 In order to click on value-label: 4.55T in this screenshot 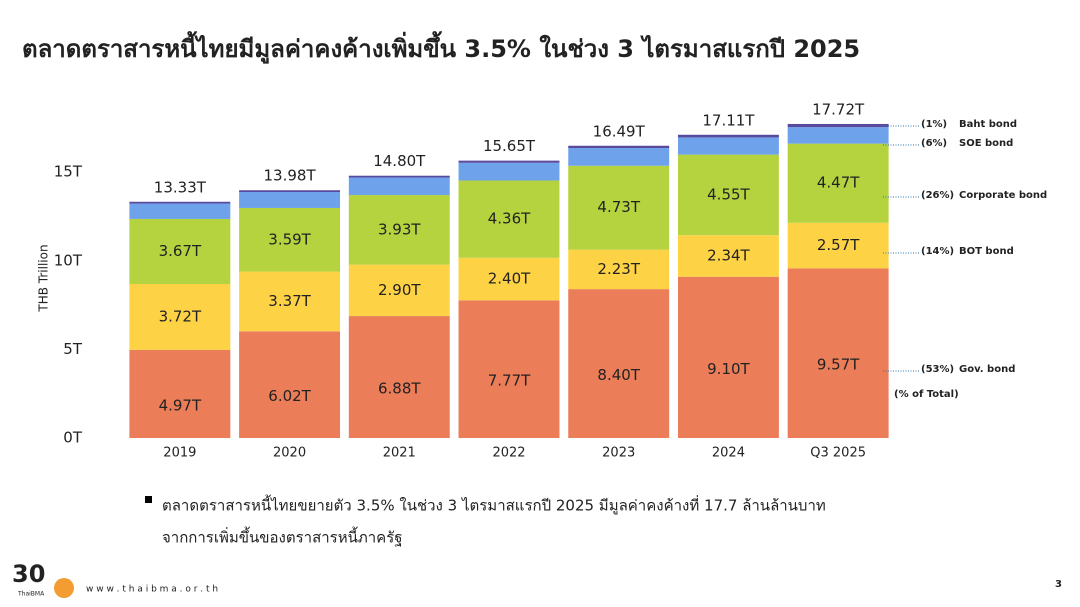, I will do `click(728, 194)`.